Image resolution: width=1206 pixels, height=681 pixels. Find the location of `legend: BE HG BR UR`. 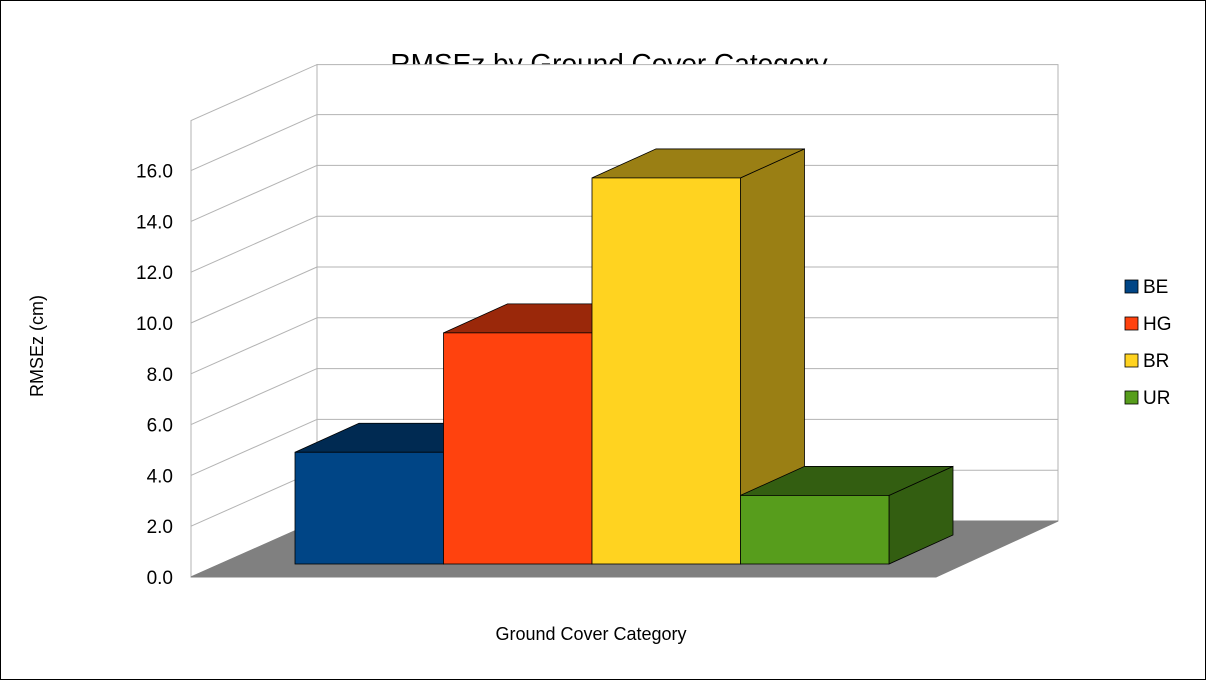

legend: BE HG BR UR is located at coordinates (1148, 343).